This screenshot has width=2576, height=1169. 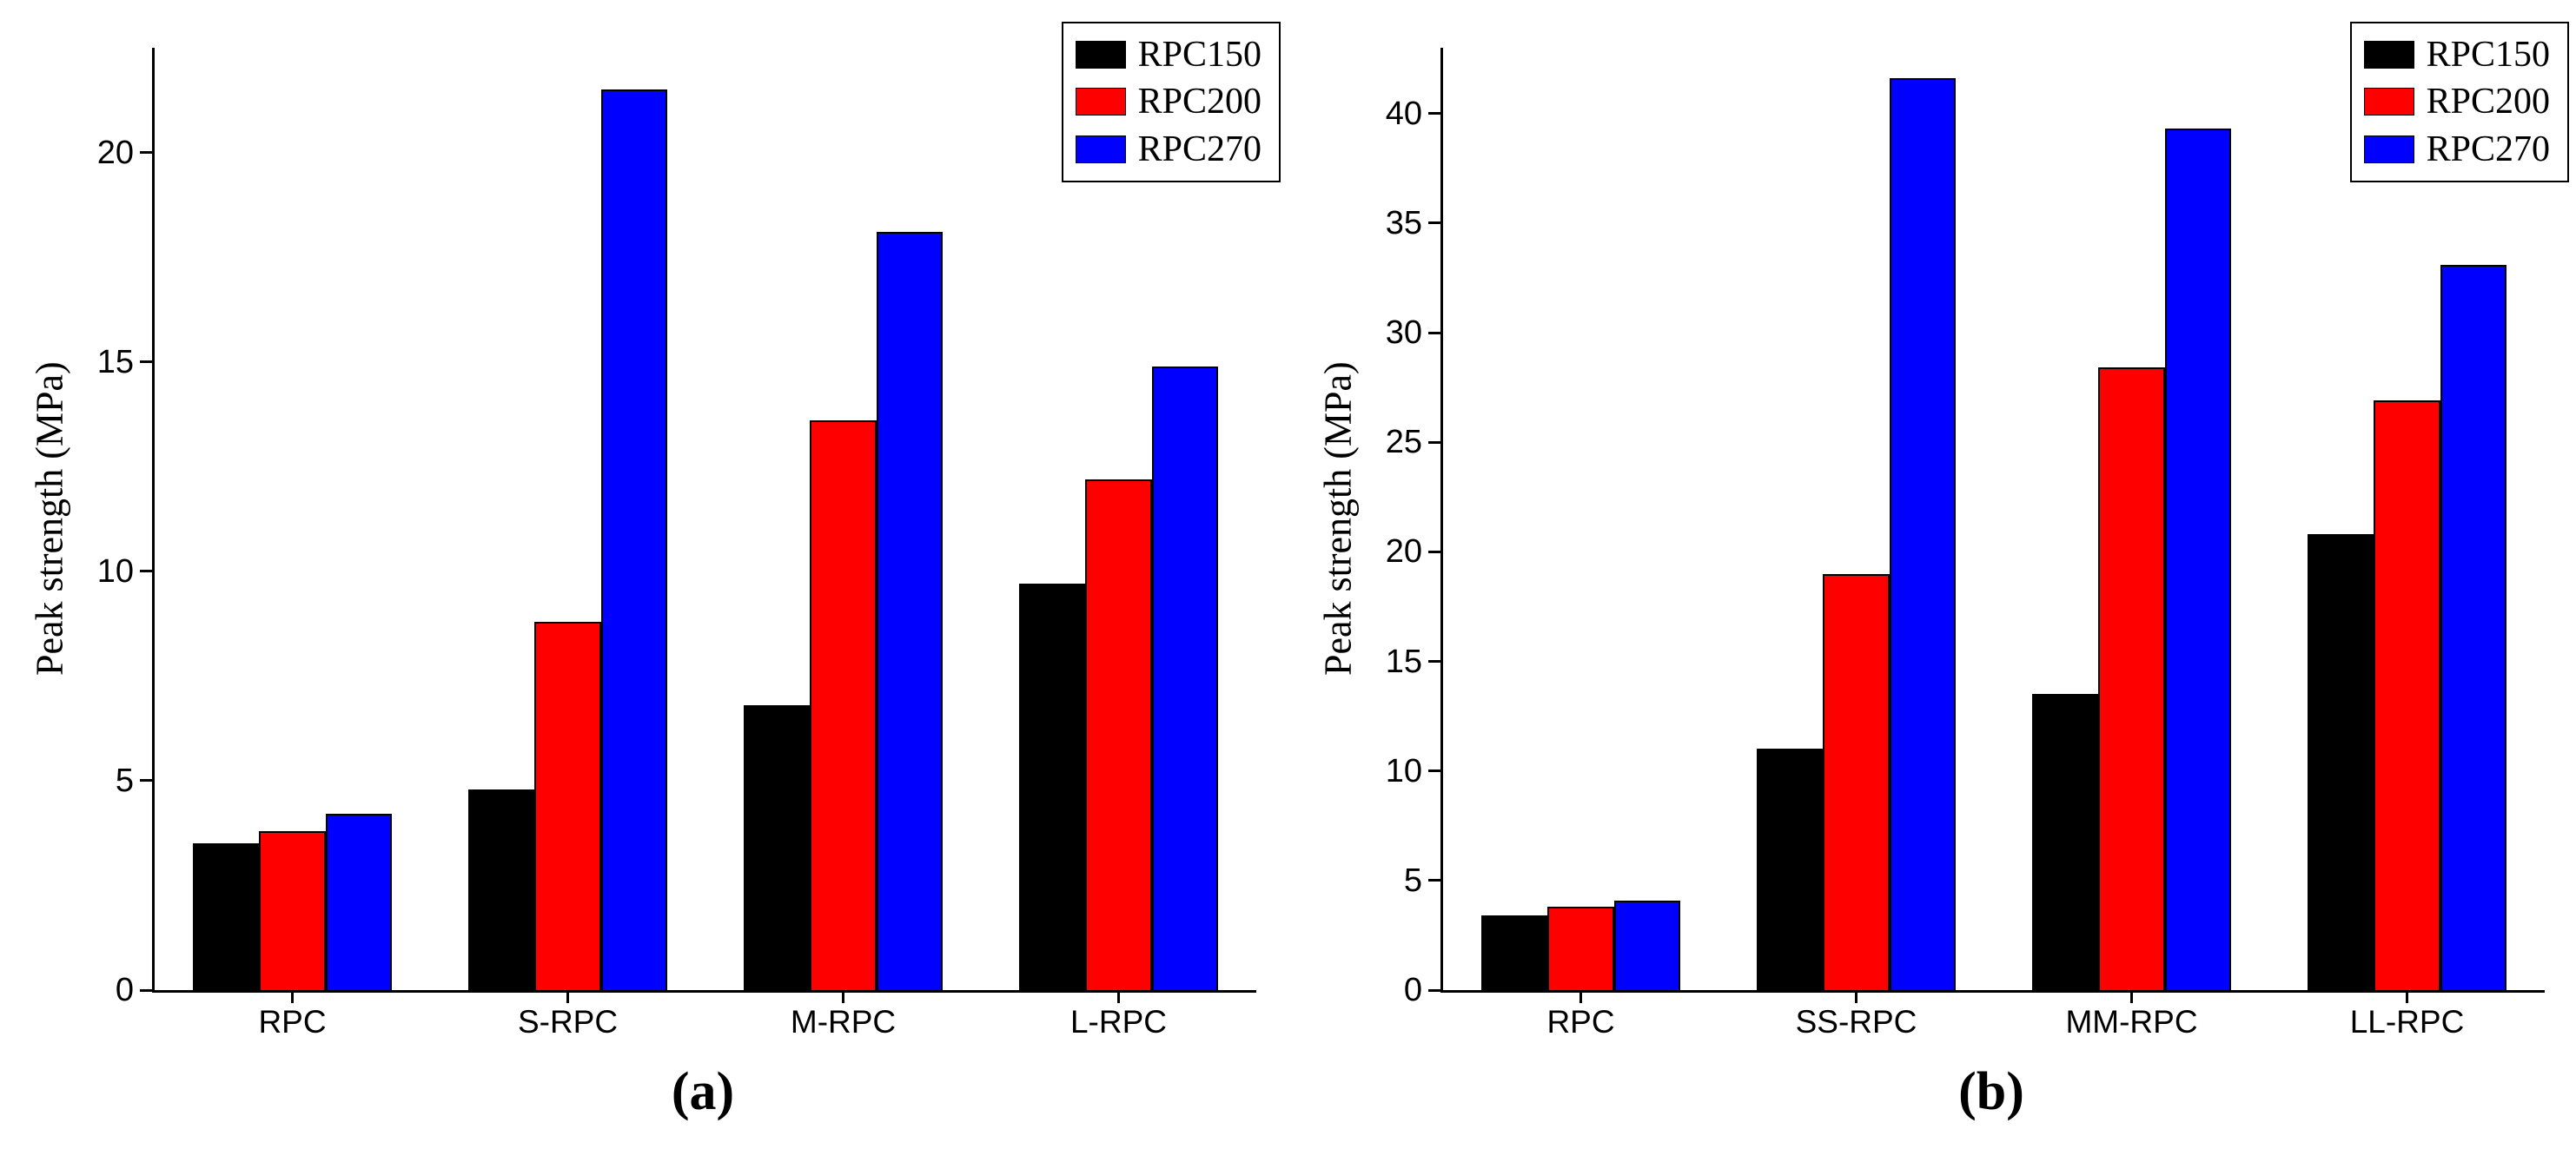 What do you see at coordinates (1856, 1022) in the screenshot?
I see `x-category-label: SS-RPC` at bounding box center [1856, 1022].